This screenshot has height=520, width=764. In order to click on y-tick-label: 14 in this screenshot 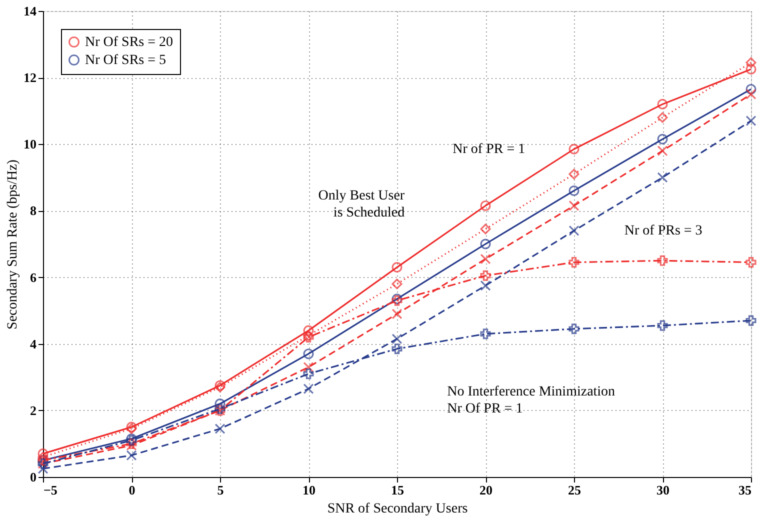, I will do `click(30, 11)`.